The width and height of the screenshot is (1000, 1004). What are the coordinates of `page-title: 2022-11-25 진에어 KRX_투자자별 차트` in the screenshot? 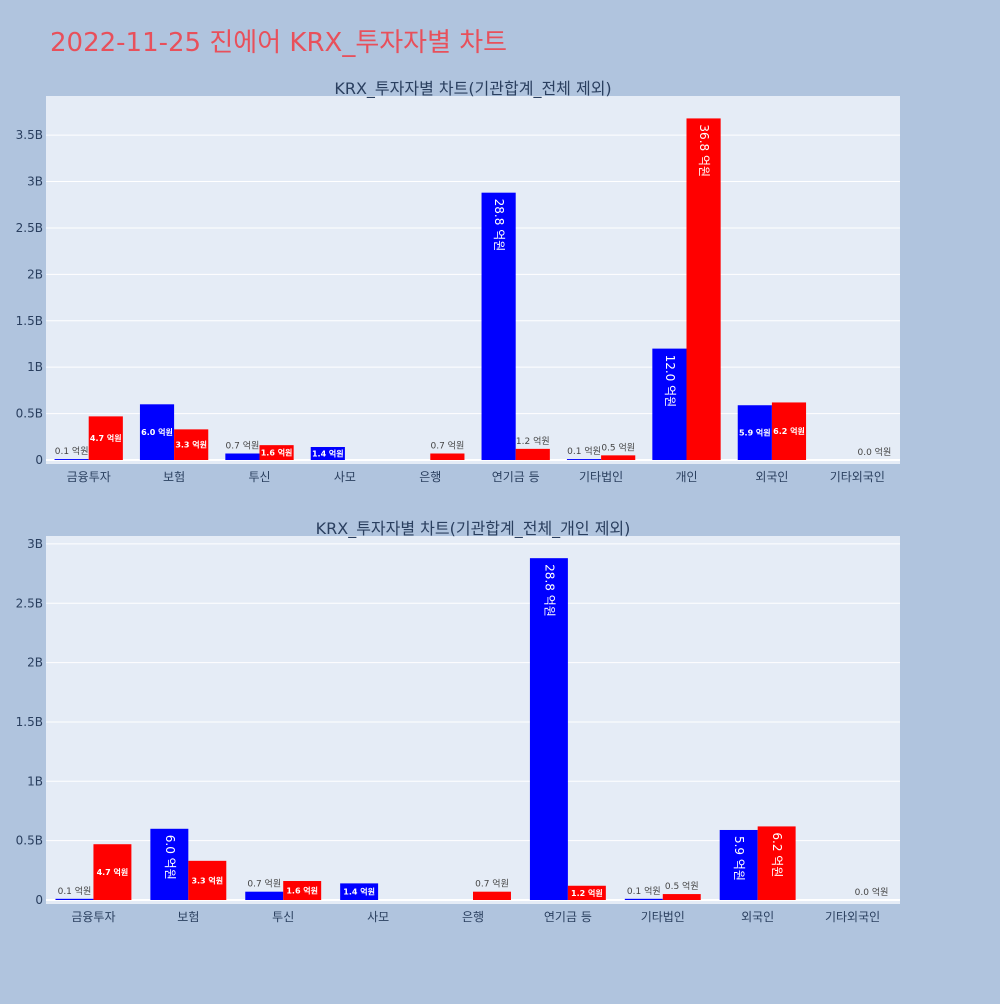 It's located at (279, 43).